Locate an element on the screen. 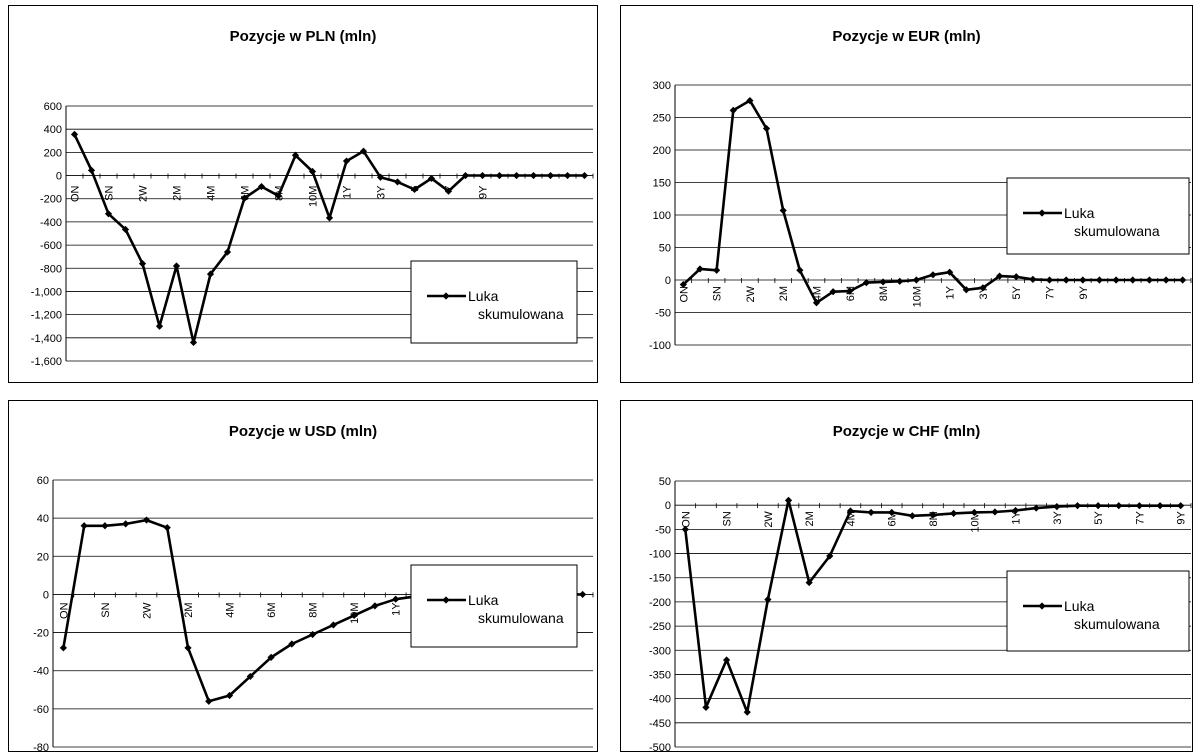 The height and width of the screenshot is (752, 1203). y-tick-label: -350 is located at coordinates (660, 675).